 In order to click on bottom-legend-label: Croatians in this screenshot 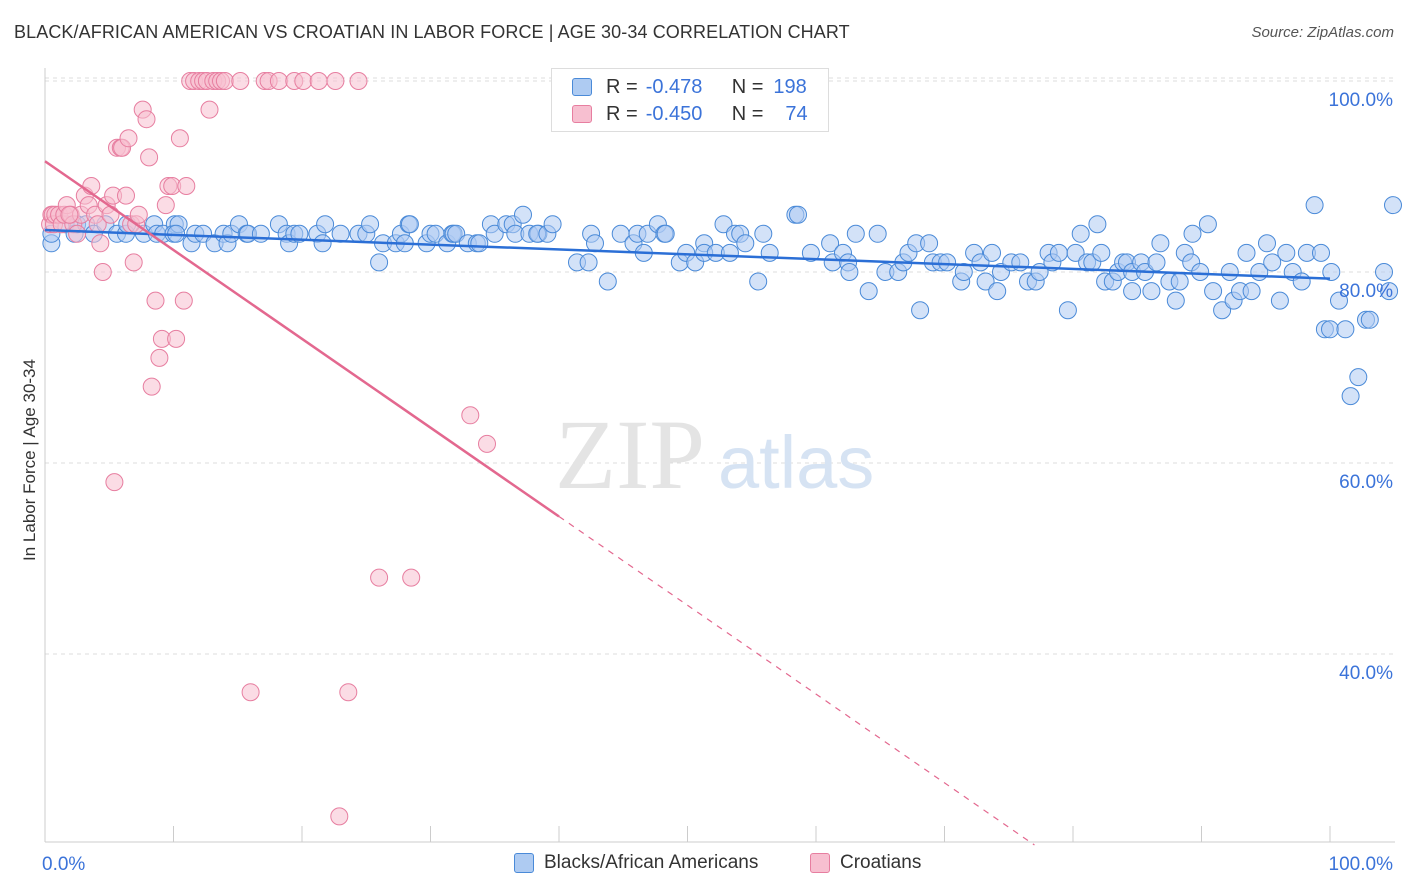, I will do `click(881, 862)`.